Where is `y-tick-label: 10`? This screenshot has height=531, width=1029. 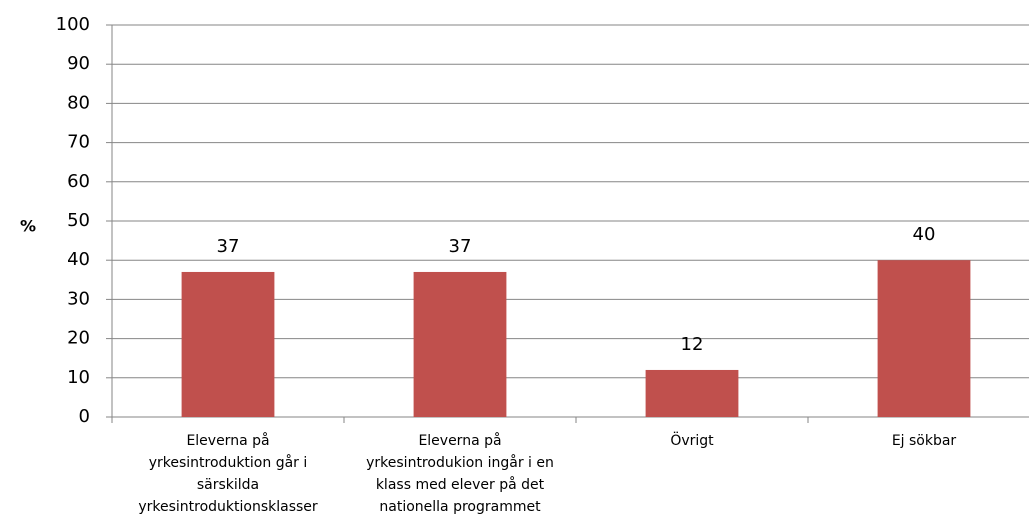 y-tick-label: 10 is located at coordinates (78, 377).